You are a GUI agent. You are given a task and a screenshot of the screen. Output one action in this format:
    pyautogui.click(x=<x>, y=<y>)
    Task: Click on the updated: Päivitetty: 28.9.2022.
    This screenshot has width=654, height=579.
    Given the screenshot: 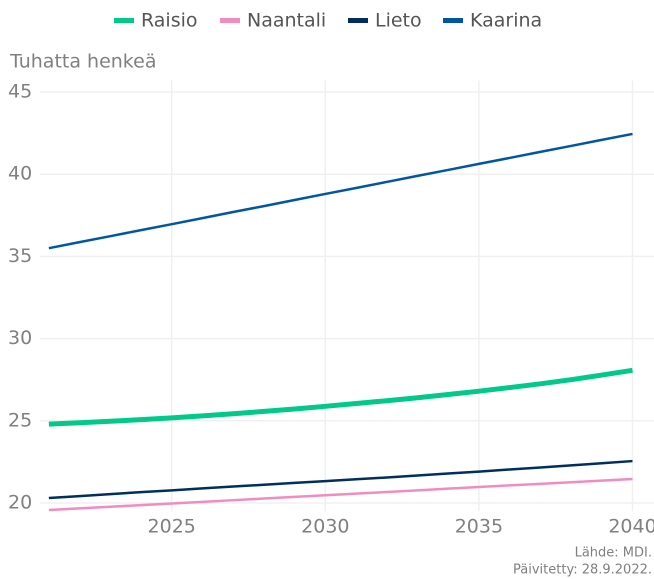 What is the action you would take?
    pyautogui.click(x=582, y=570)
    